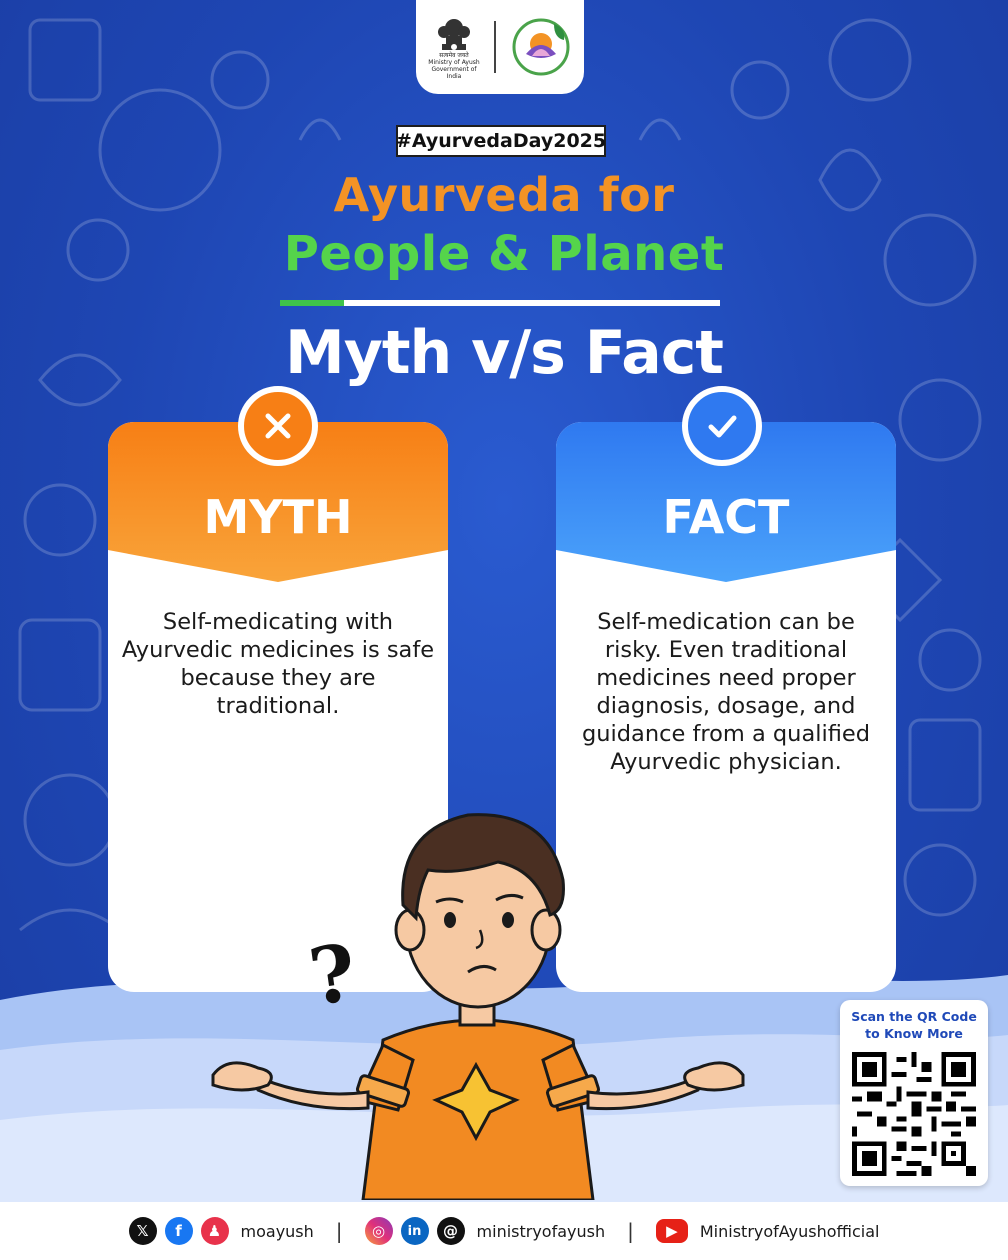 This screenshot has width=1008, height=1260. What do you see at coordinates (454, 34) in the screenshot?
I see `national-emblem-icon` at bounding box center [454, 34].